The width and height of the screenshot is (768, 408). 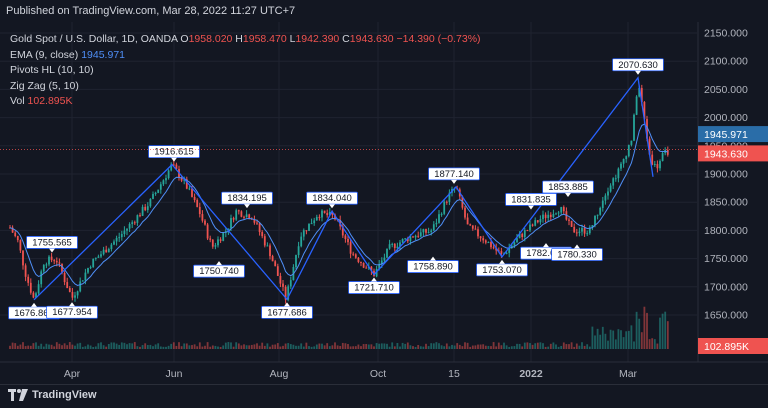 I want to click on close-label: C, so click(x=346, y=39).